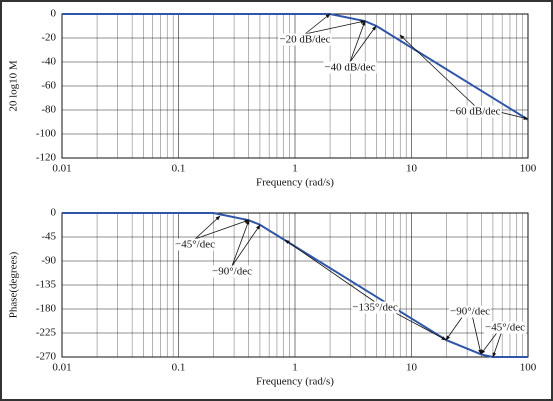  I want to click on y-tick-label: -225, so click(46, 333).